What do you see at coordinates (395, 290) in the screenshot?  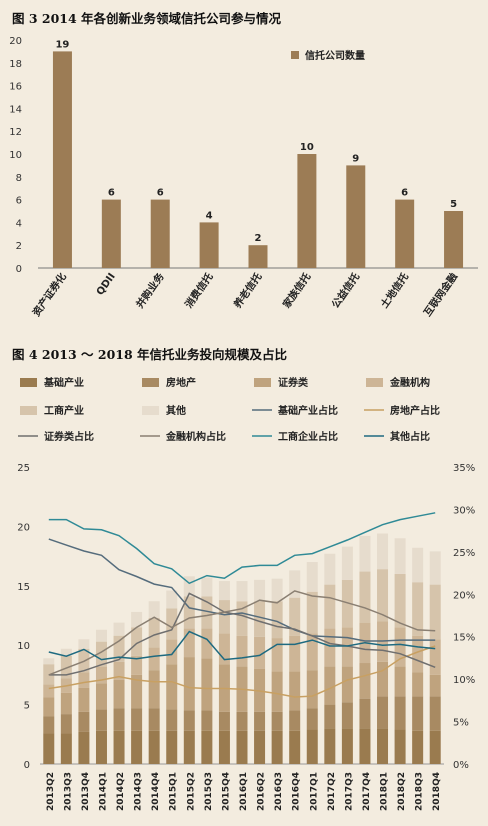 I see `x-tick-label: 土地信托` at bounding box center [395, 290].